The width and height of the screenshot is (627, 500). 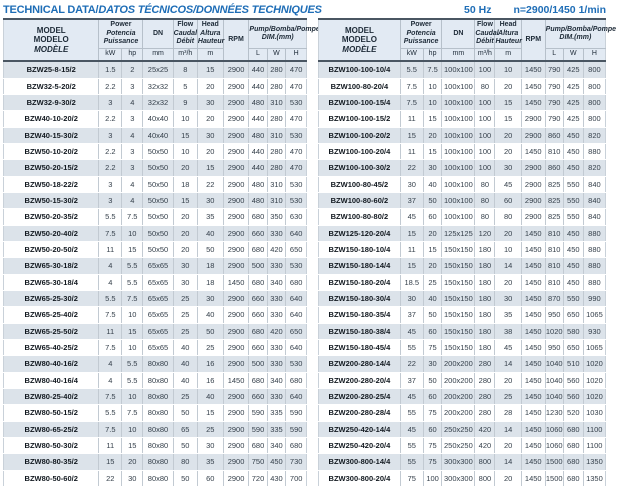 What do you see at coordinates (158, 135) in the screenshot?
I see `value-cell: 40x40` at bounding box center [158, 135].